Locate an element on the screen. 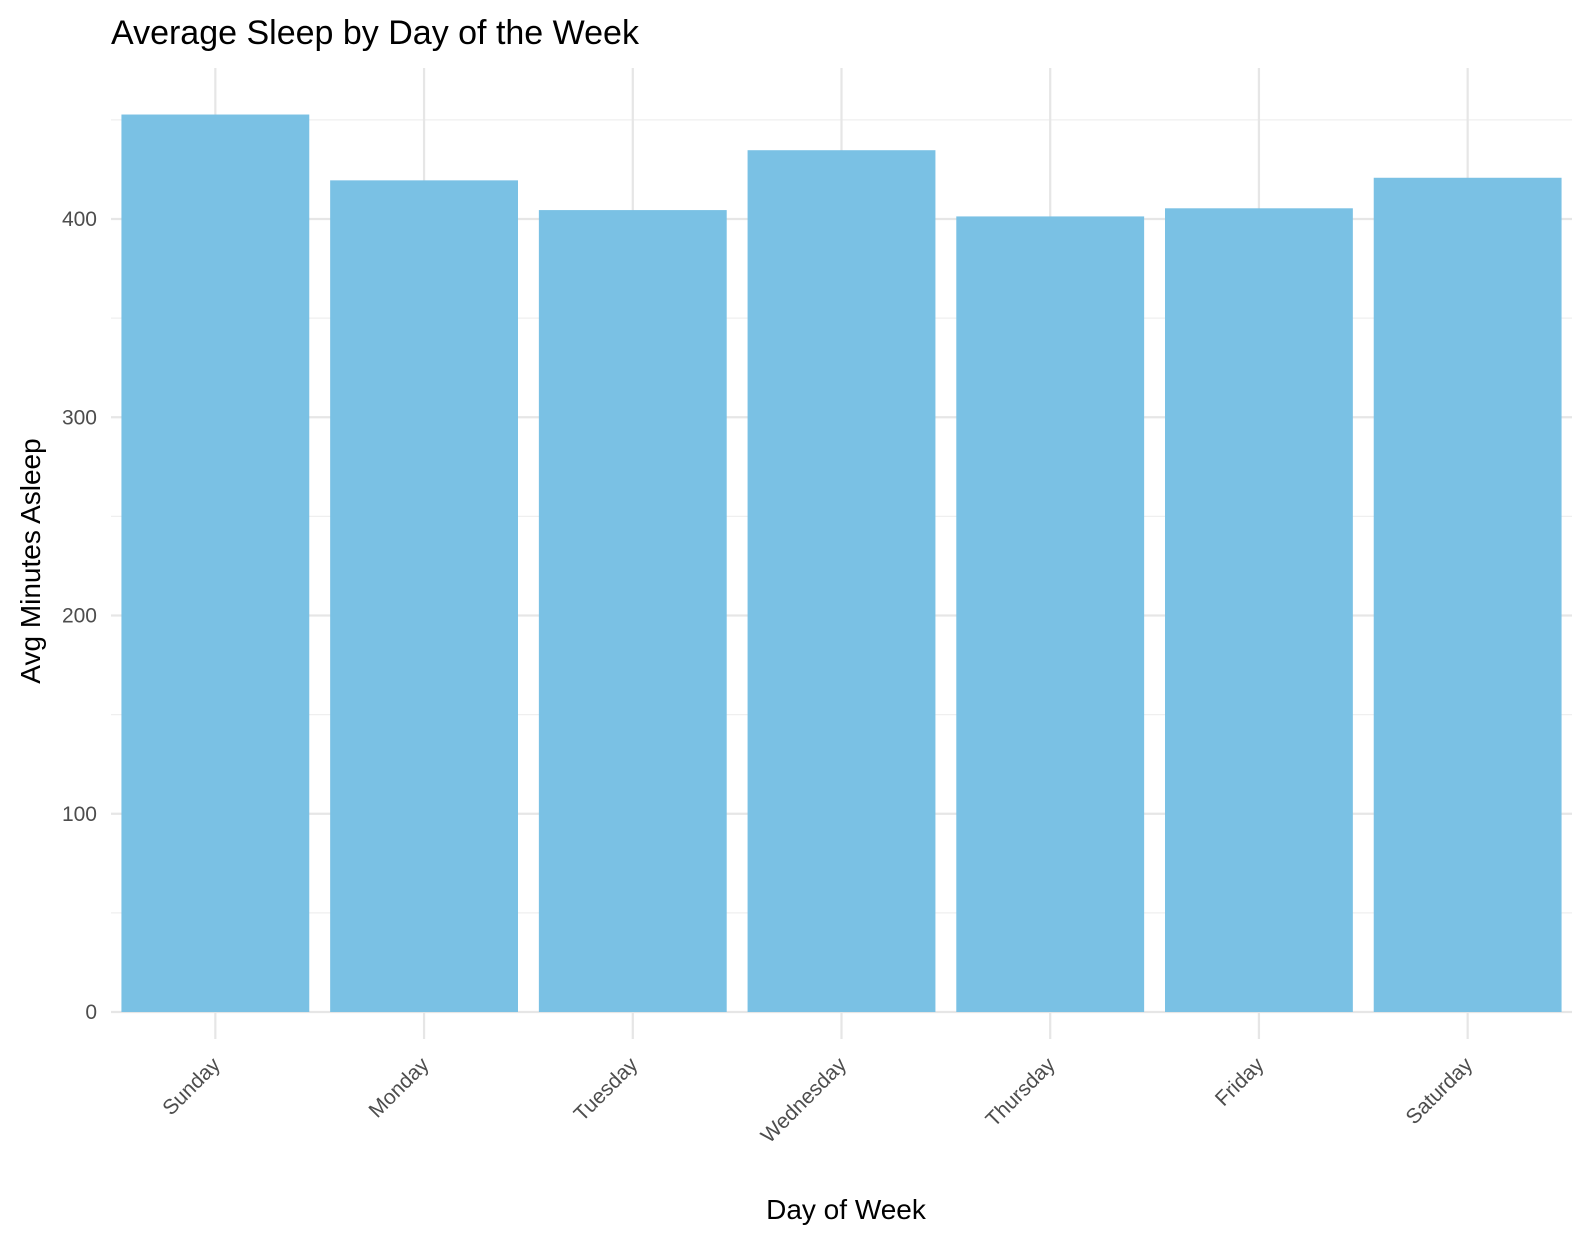 The width and height of the screenshot is (1592, 1236). y-axis-ticks: 0 100 200 300 400 is located at coordinates (79, 616).